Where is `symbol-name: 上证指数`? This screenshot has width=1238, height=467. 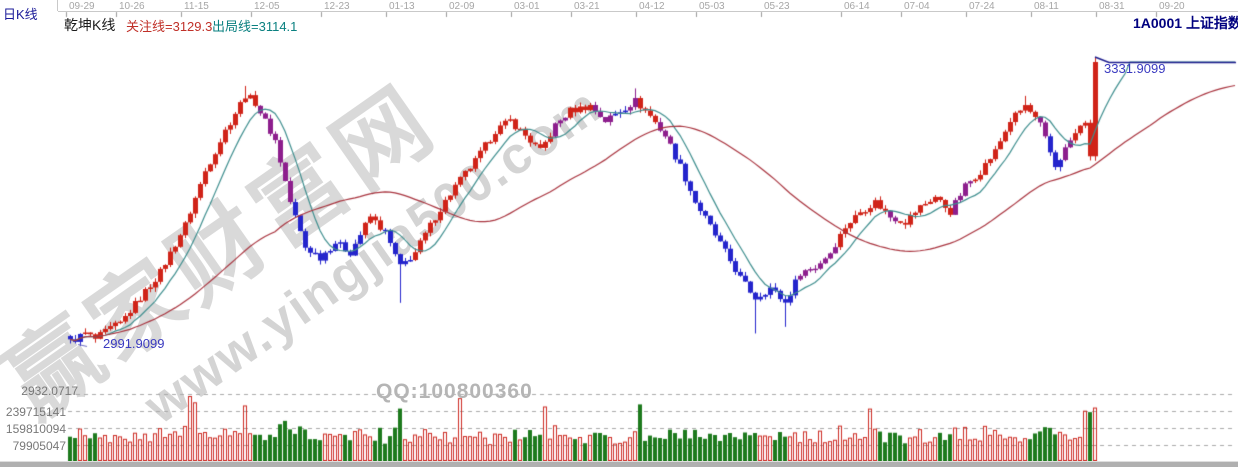 symbol-name: 上证指数 is located at coordinates (1211, 23).